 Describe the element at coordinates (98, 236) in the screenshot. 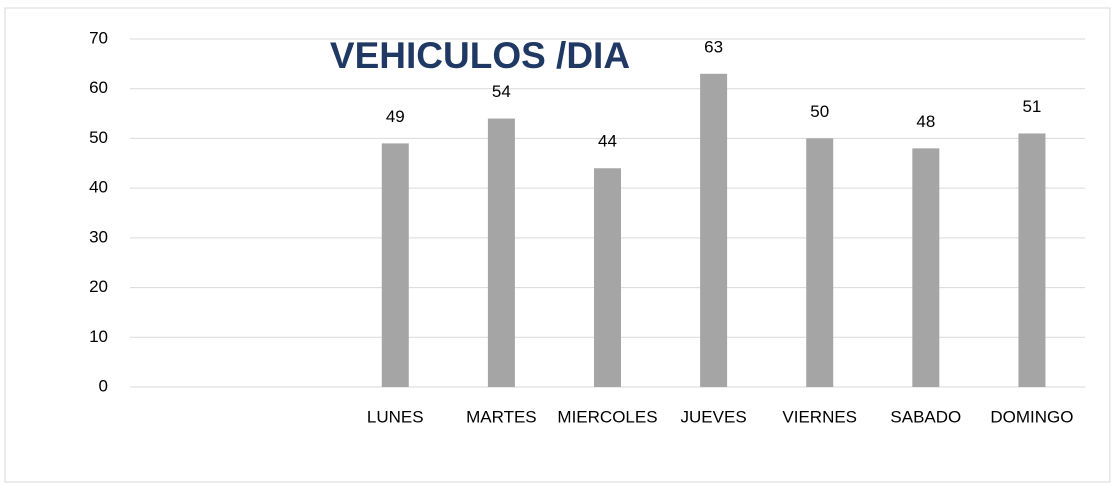

I see `y-tick-label: 30` at that location.